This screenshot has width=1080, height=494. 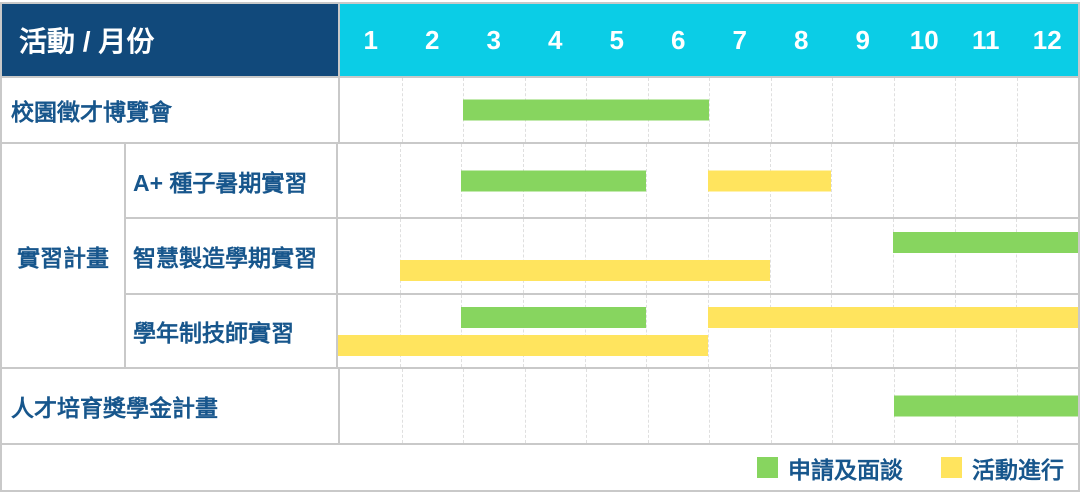 What do you see at coordinates (1018, 469) in the screenshot?
I see `legend-label: 活動進行` at bounding box center [1018, 469].